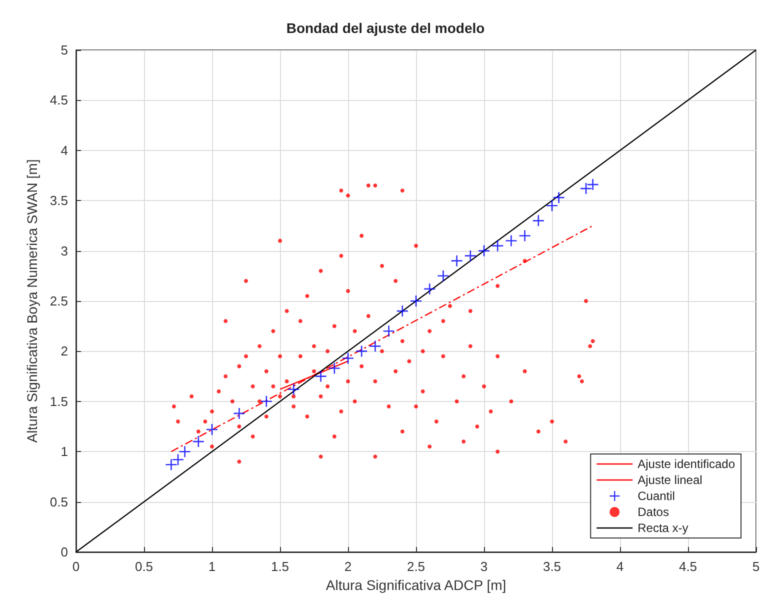 The height and width of the screenshot is (614, 771). I want to click on x-tick-label: 3, so click(484, 566).